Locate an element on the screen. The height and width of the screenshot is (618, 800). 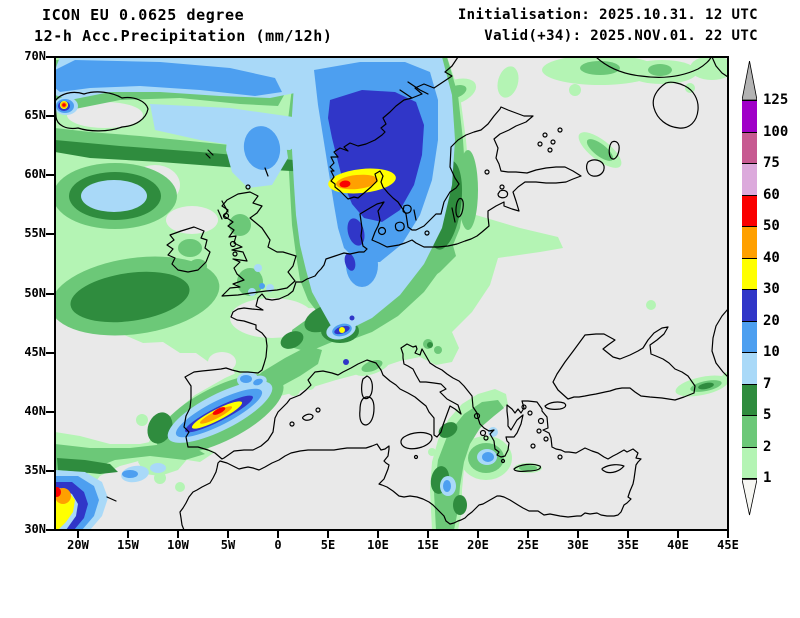
coast-great-britain is located at coordinates (259, 244).